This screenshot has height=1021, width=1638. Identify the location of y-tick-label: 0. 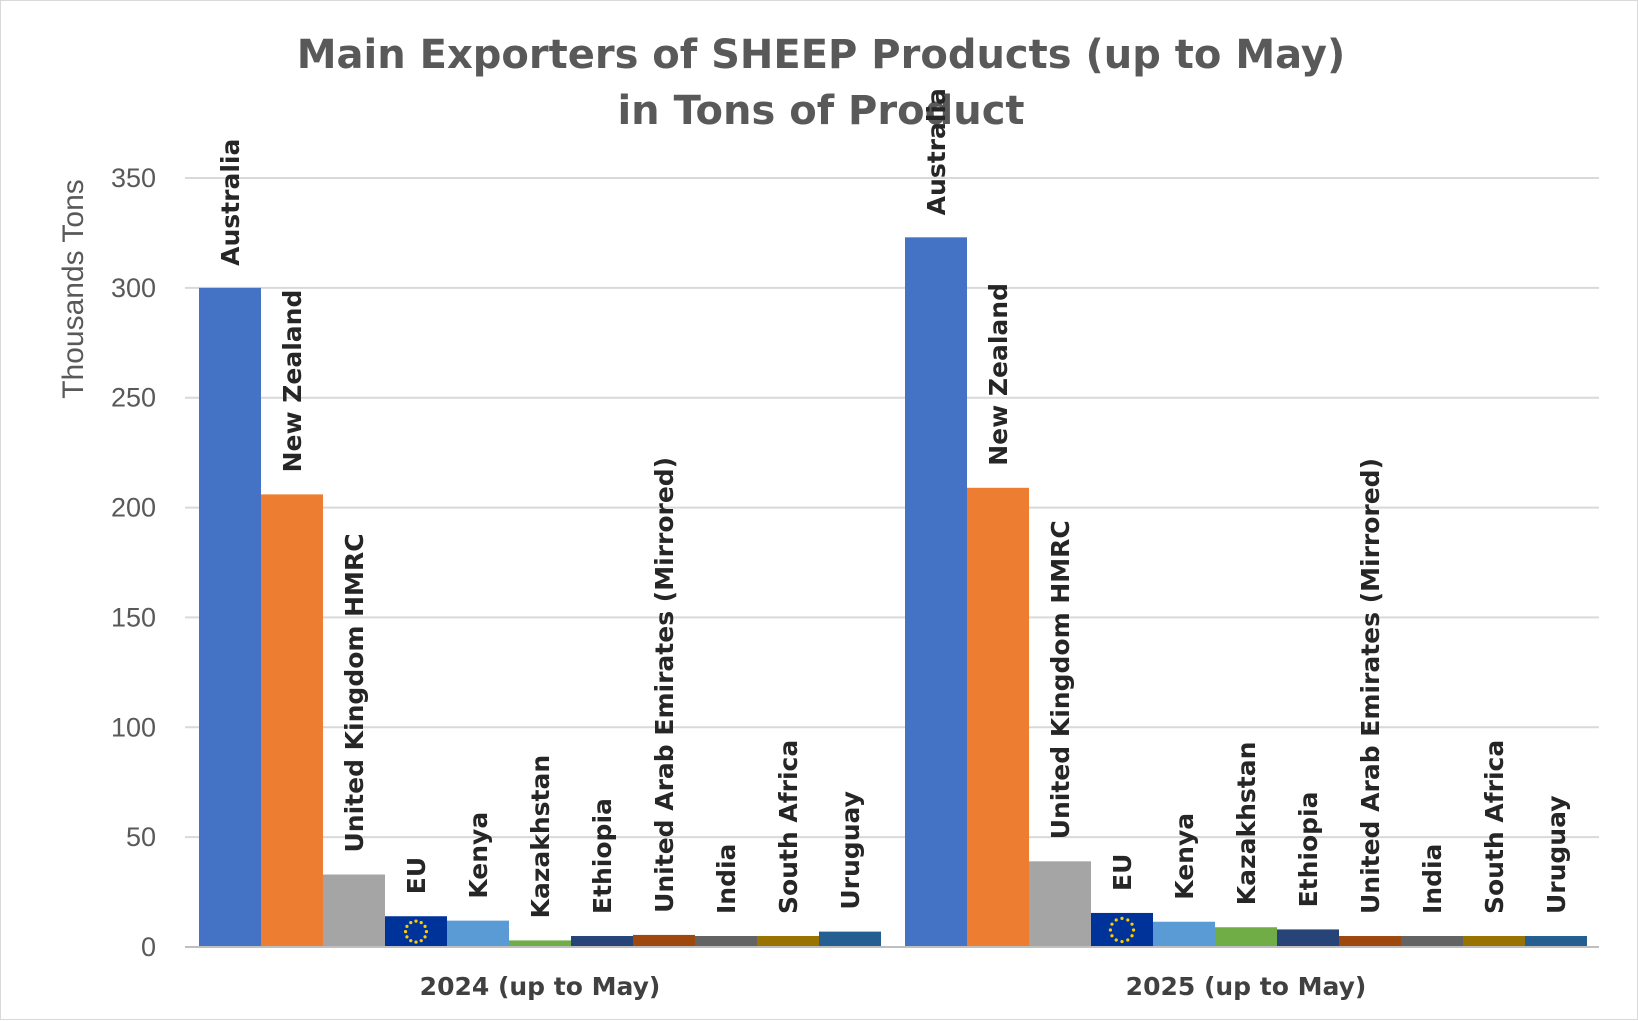
(148, 947).